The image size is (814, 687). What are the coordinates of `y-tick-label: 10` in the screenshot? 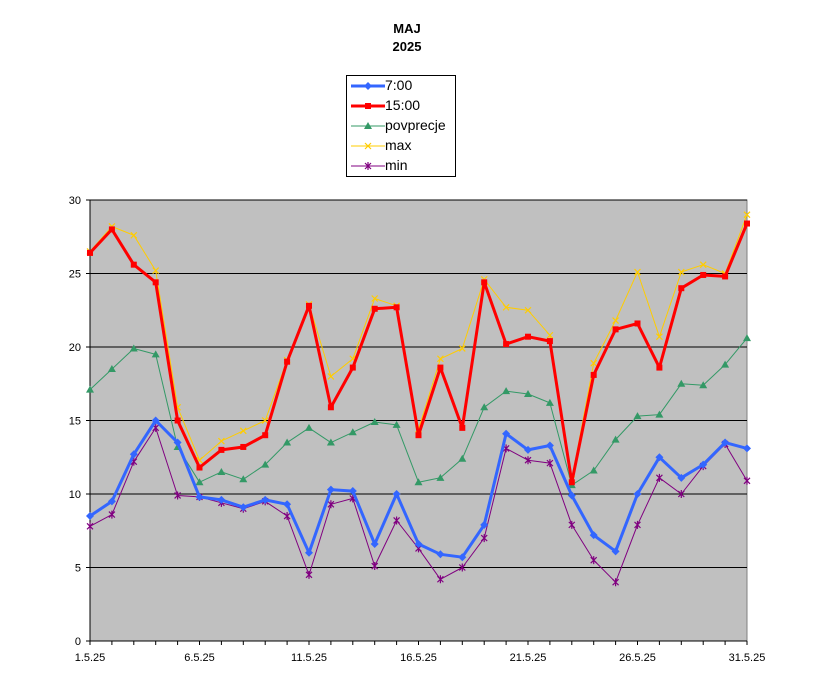 It's located at (75, 495).